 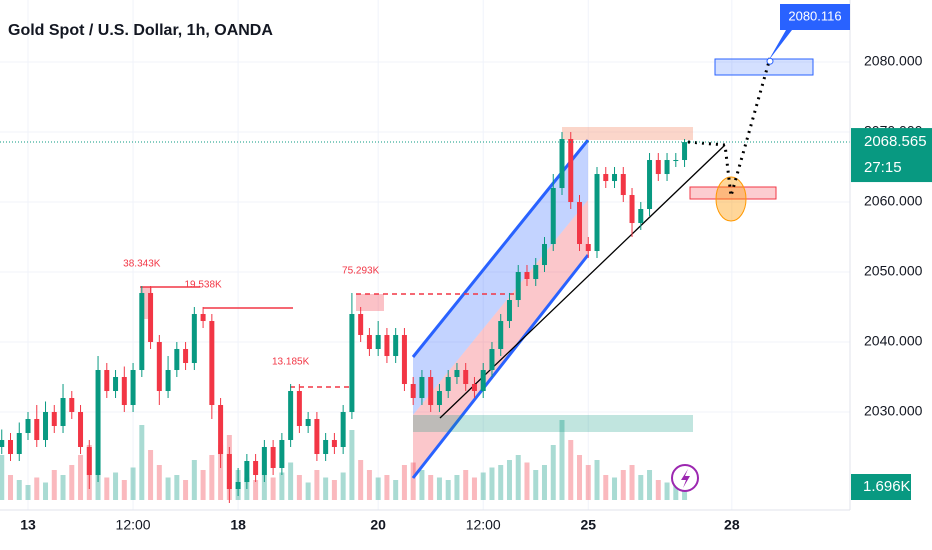 I want to click on target-point, so click(x=770, y=61).